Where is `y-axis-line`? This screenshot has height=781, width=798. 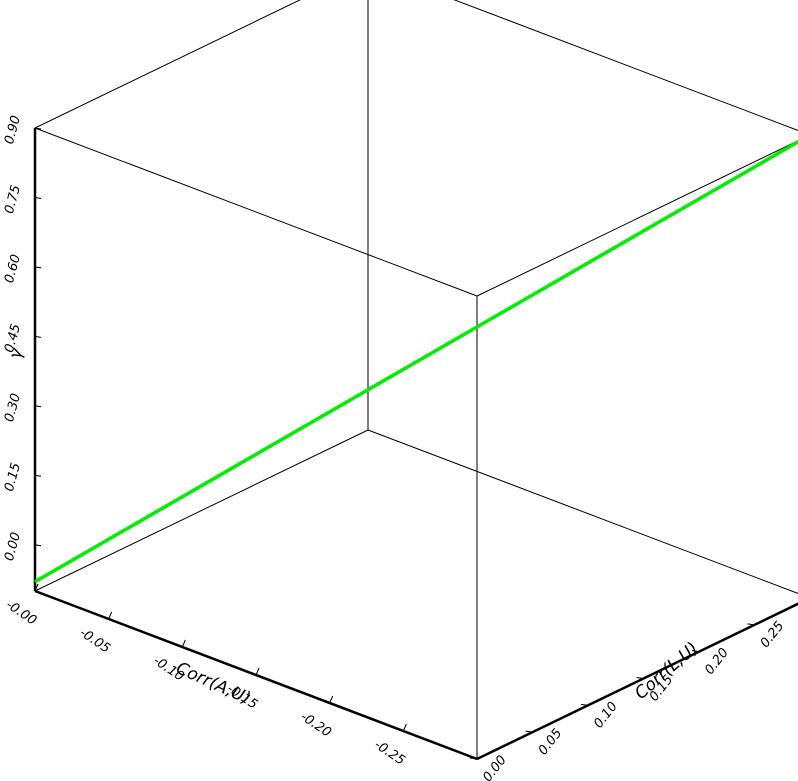 y-axis-line is located at coordinates (637, 681).